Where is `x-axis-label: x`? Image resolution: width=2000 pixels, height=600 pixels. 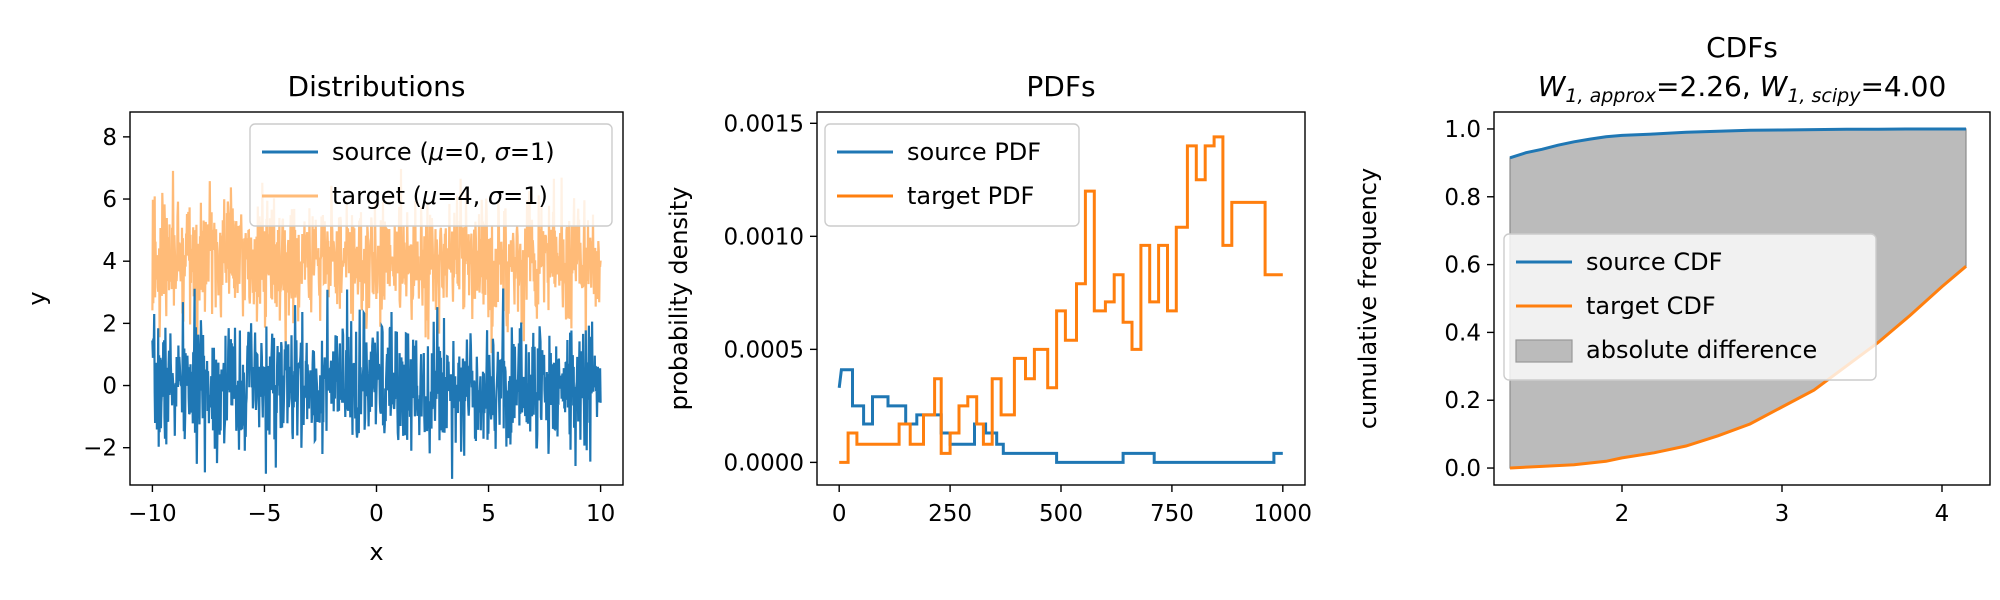
x-axis-label: x is located at coordinates (376, 552).